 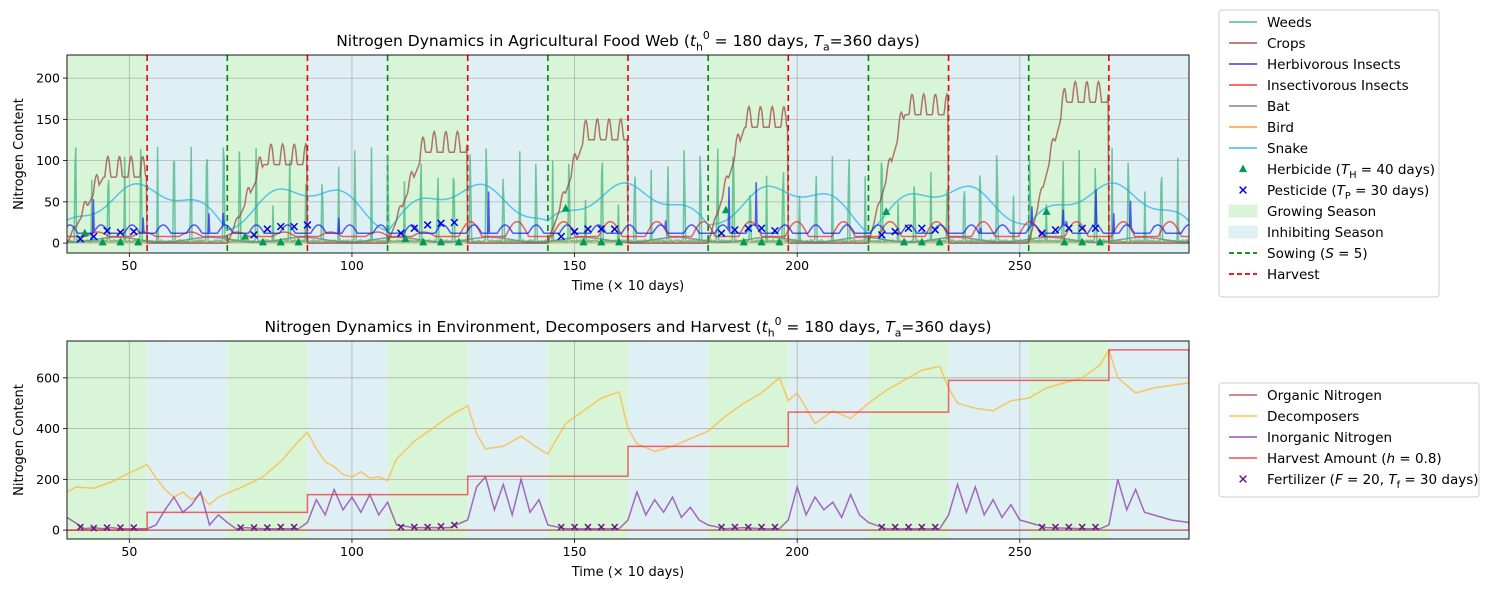 I want to click on inhibiting-season-band, so click(x=187, y=154).